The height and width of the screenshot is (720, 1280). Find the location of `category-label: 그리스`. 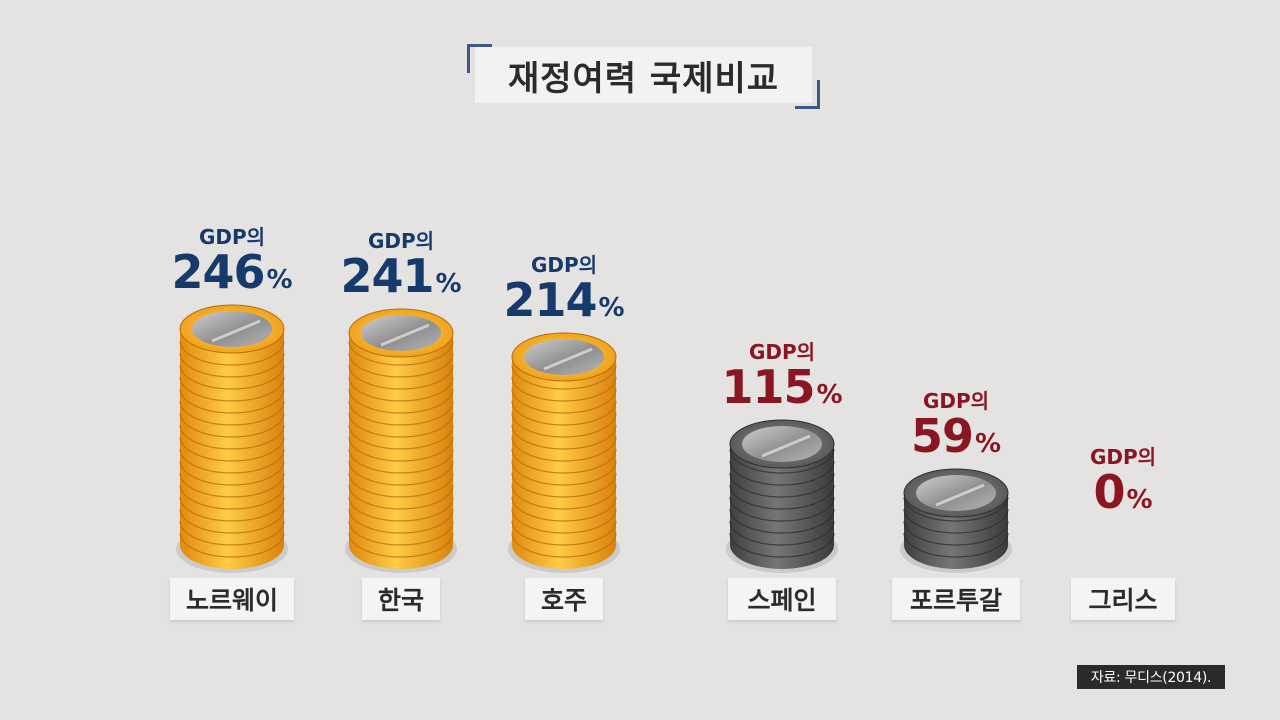

category-label: 그리스 is located at coordinates (1123, 599).